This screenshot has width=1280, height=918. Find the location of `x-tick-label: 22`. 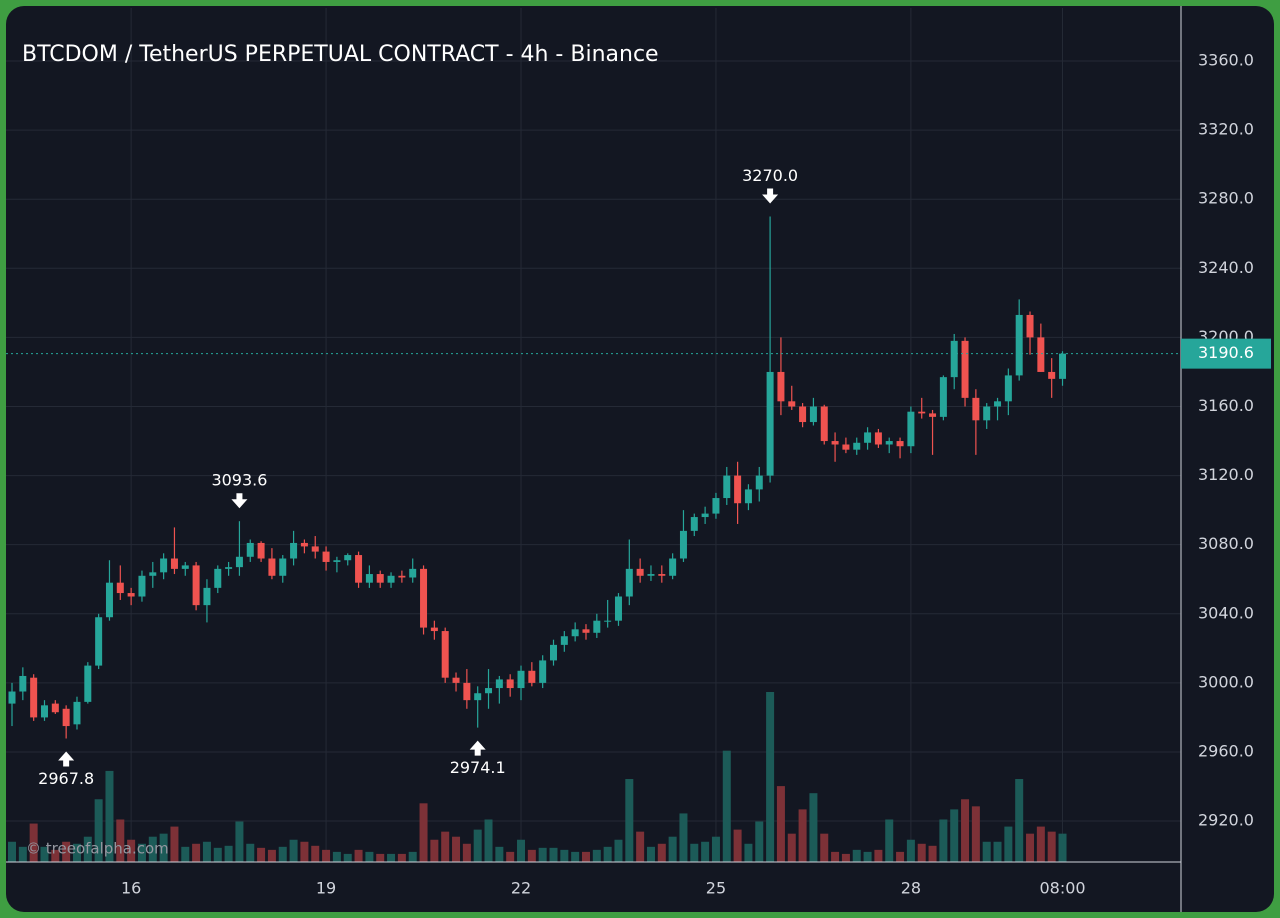

x-tick-label: 22 is located at coordinates (521, 888).